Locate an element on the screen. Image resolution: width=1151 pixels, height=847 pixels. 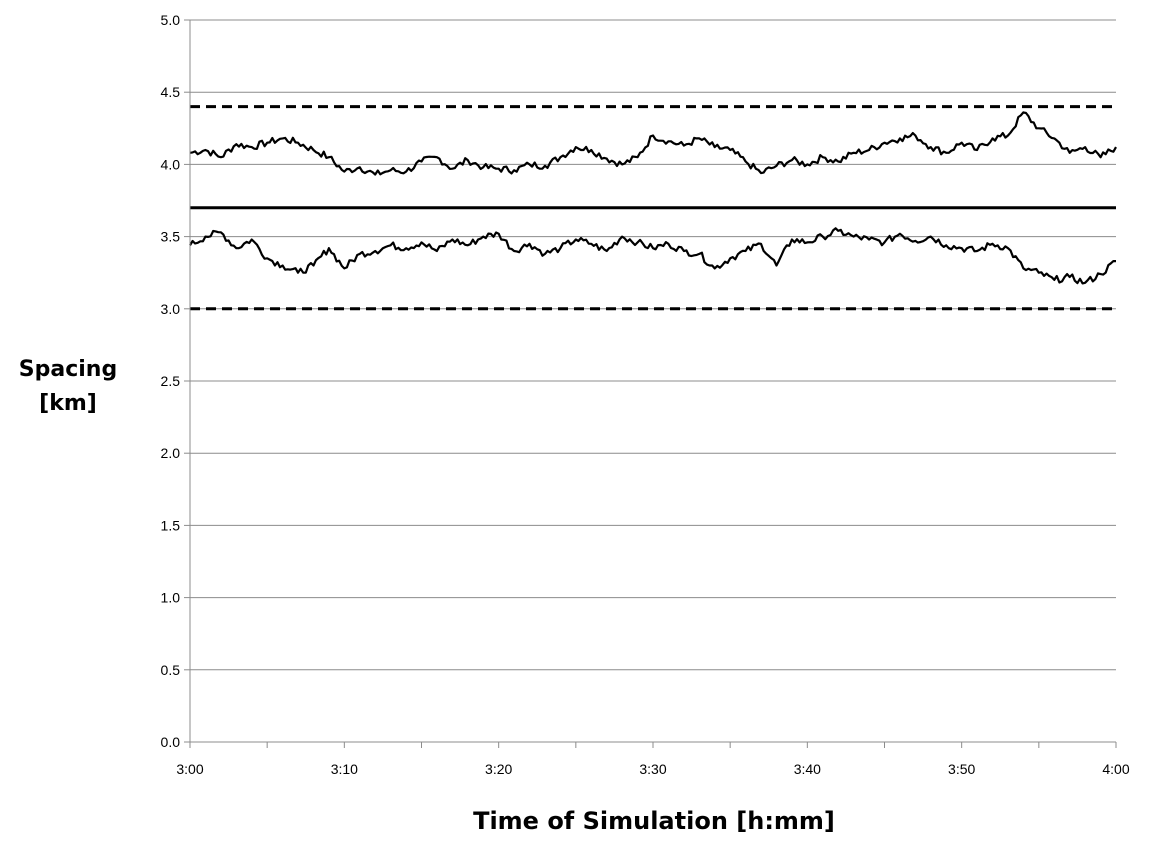
y-tick-label: 2.0 is located at coordinates (171, 453).